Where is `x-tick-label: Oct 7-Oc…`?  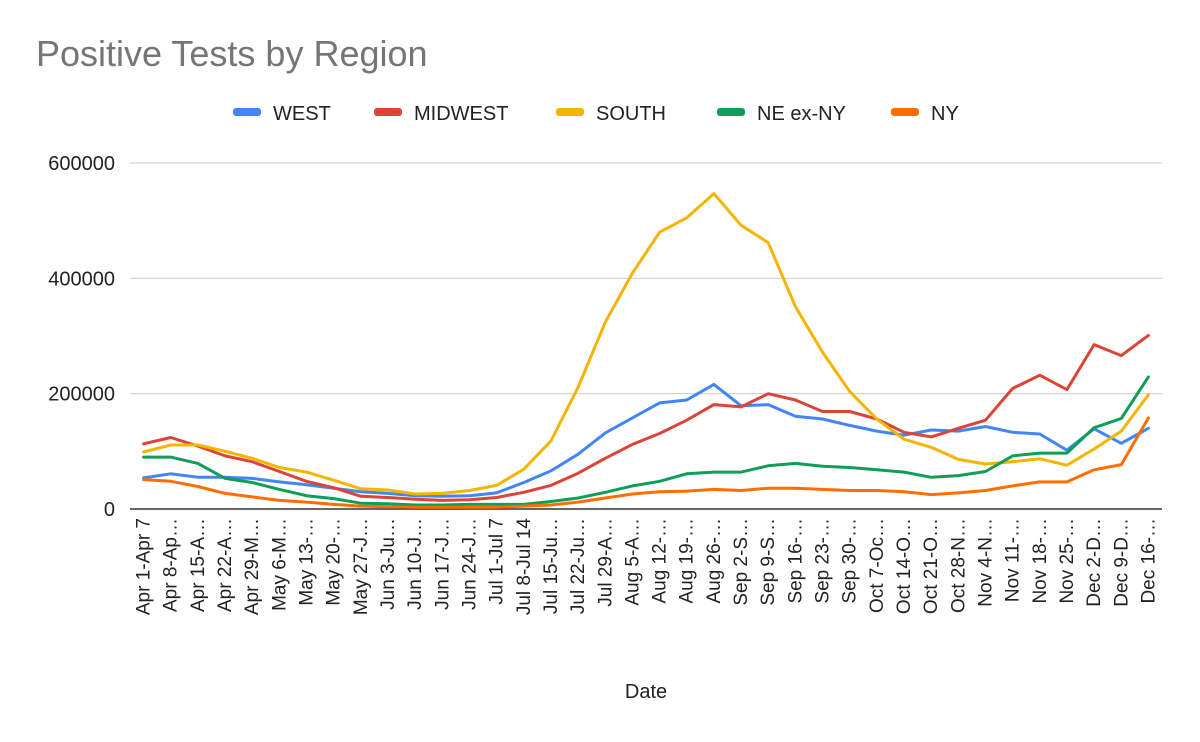 x-tick-label: Oct 7-Oc… is located at coordinates (877, 565).